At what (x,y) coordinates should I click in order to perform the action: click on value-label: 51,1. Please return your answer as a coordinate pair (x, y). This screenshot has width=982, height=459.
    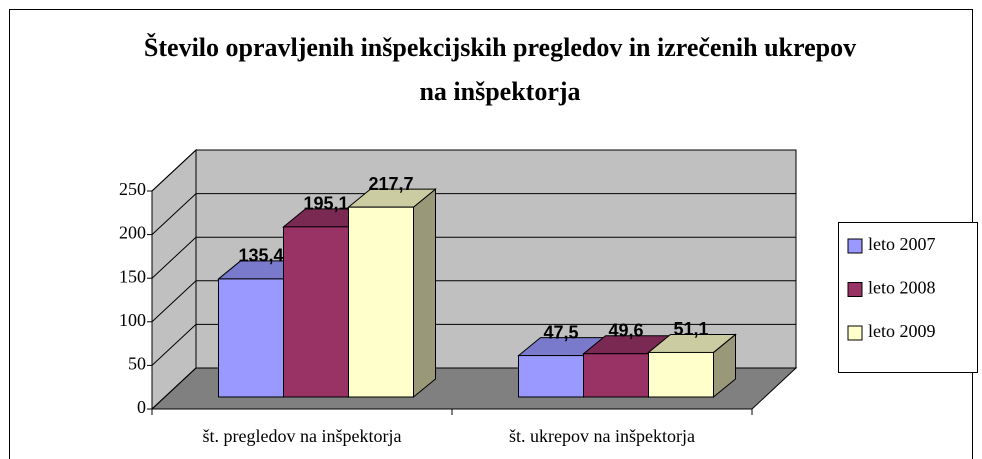
    Looking at the image, I should click on (690, 329).